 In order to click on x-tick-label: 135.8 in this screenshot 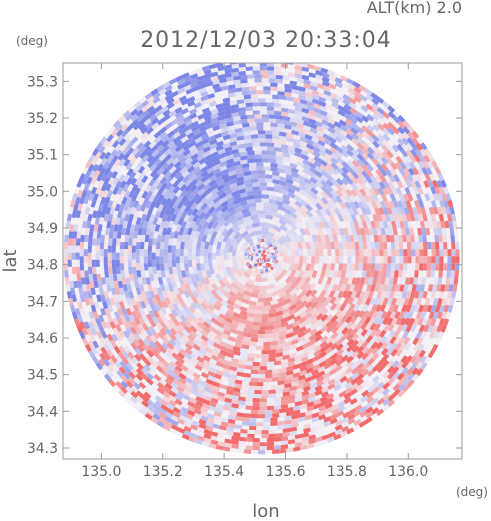, I will do `click(347, 472)`.